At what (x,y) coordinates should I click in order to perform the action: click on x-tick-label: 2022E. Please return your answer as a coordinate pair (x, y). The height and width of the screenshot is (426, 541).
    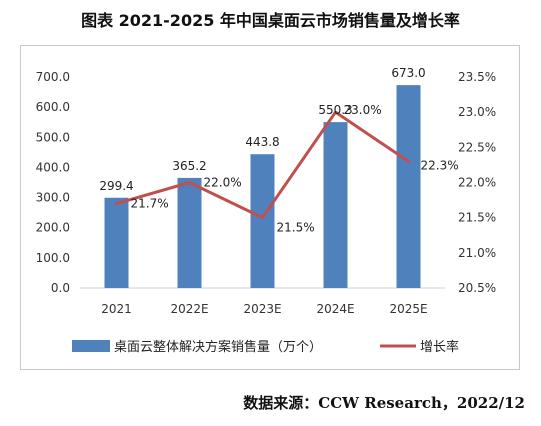
    Looking at the image, I should click on (189, 309).